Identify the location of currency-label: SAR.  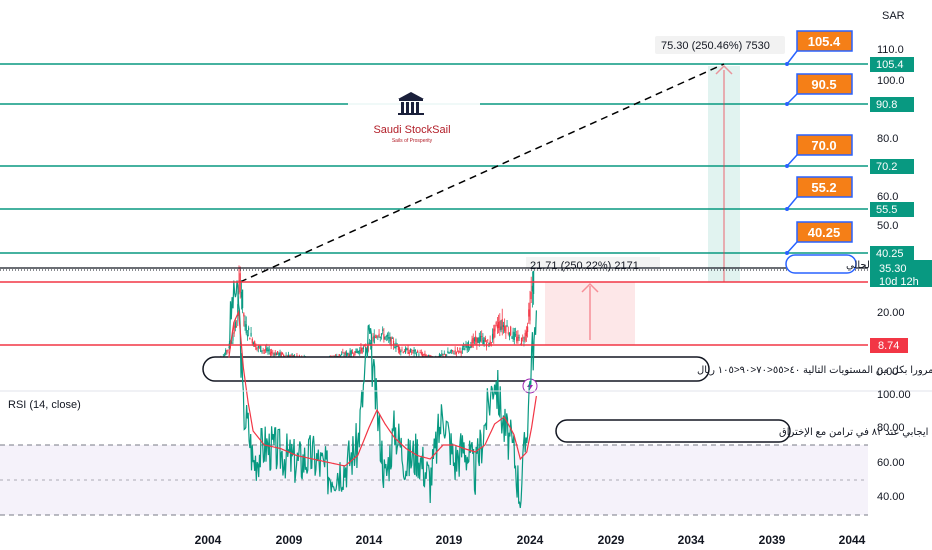
(893, 16).